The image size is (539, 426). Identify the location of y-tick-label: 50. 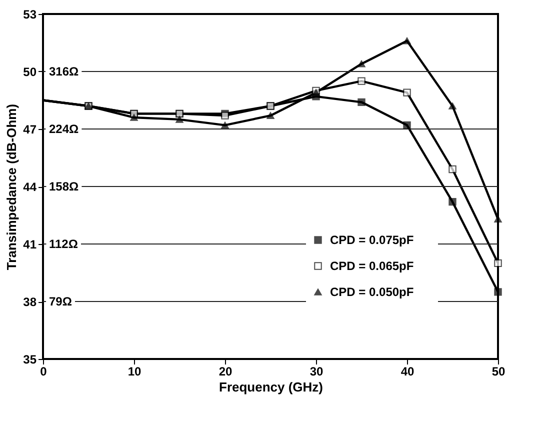
(30, 72).